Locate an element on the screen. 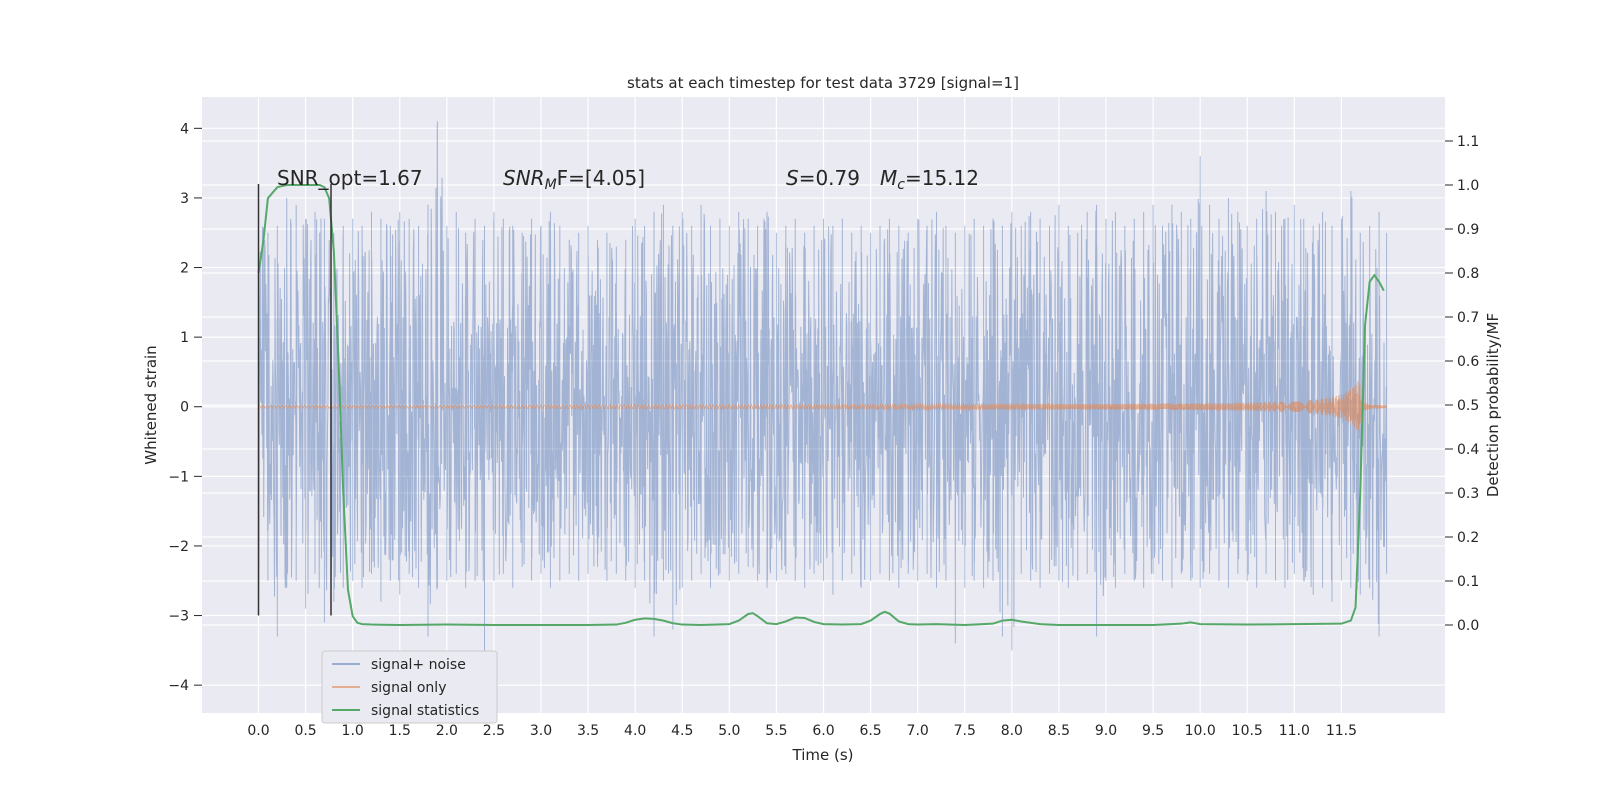 The height and width of the screenshot is (800, 1600). y-tick-labels: 4 3 2 1 0 −1 −2 −3 −4 is located at coordinates (185, 407).